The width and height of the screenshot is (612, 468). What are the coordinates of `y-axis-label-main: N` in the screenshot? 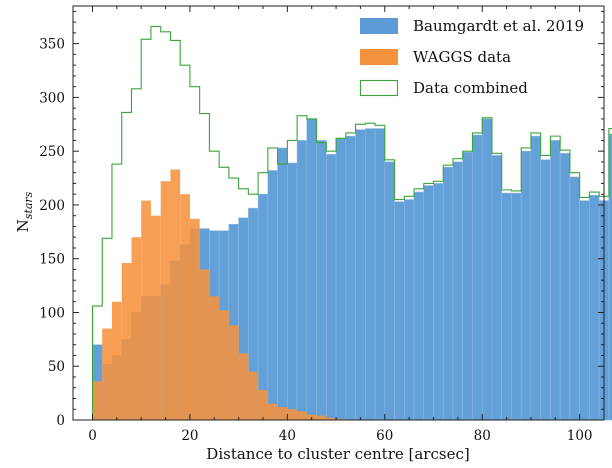 It's located at (23, 225).